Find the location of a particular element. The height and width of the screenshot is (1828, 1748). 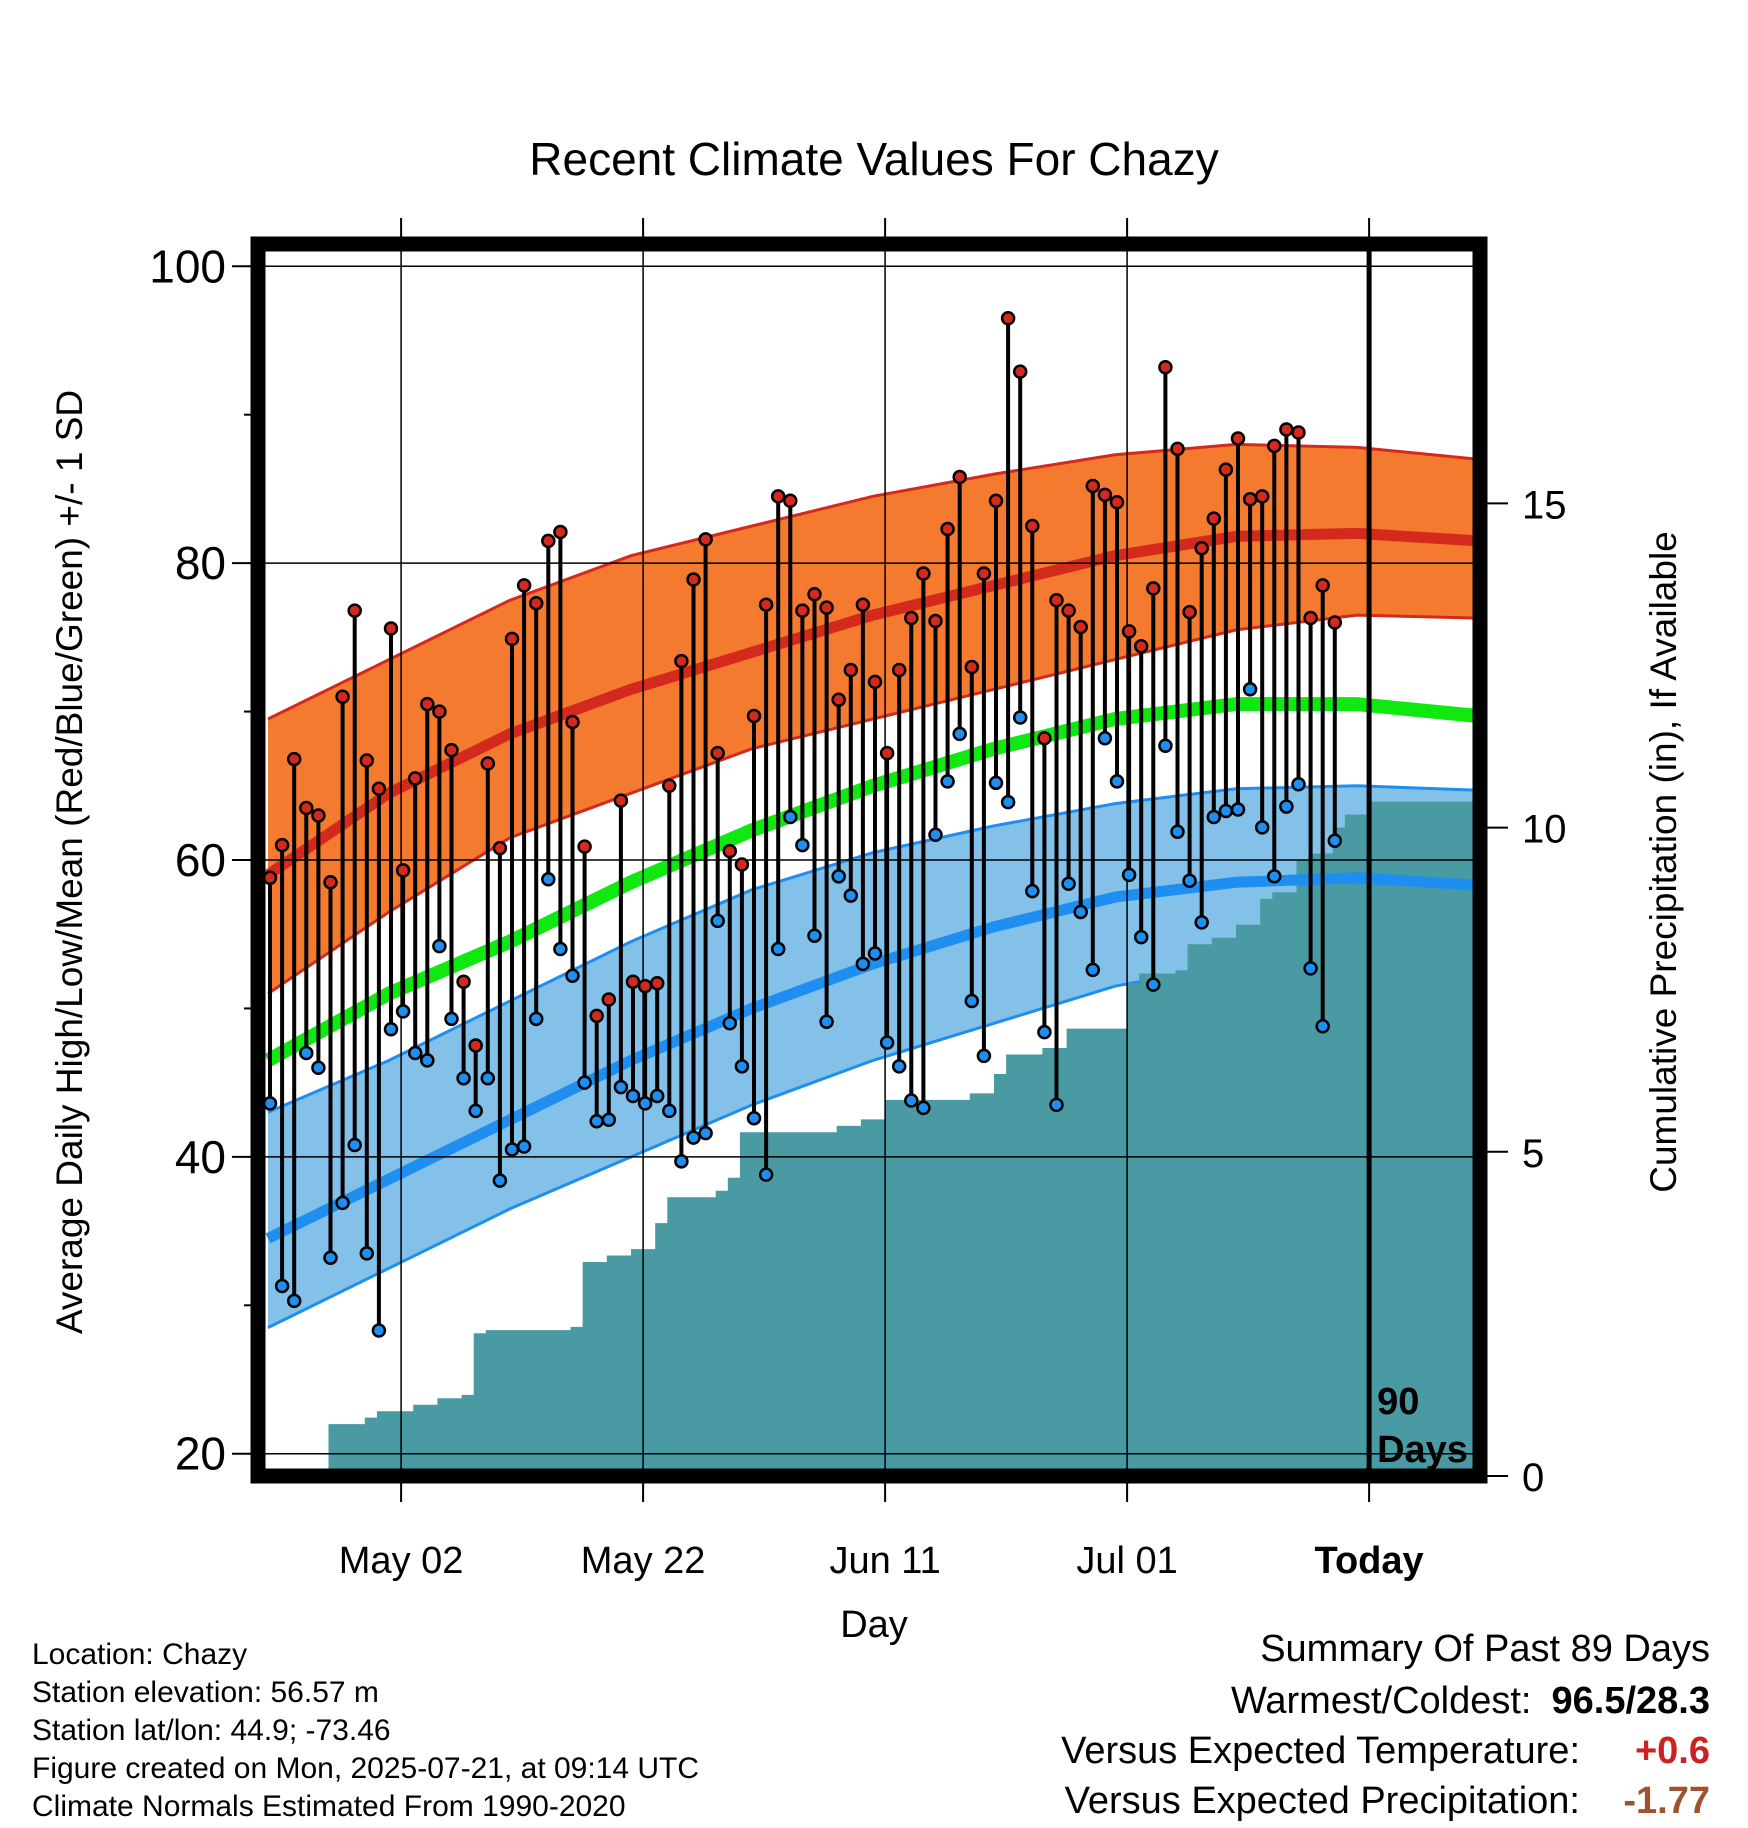

x-tick-label: Jul 01 is located at coordinates (1126, 1561).